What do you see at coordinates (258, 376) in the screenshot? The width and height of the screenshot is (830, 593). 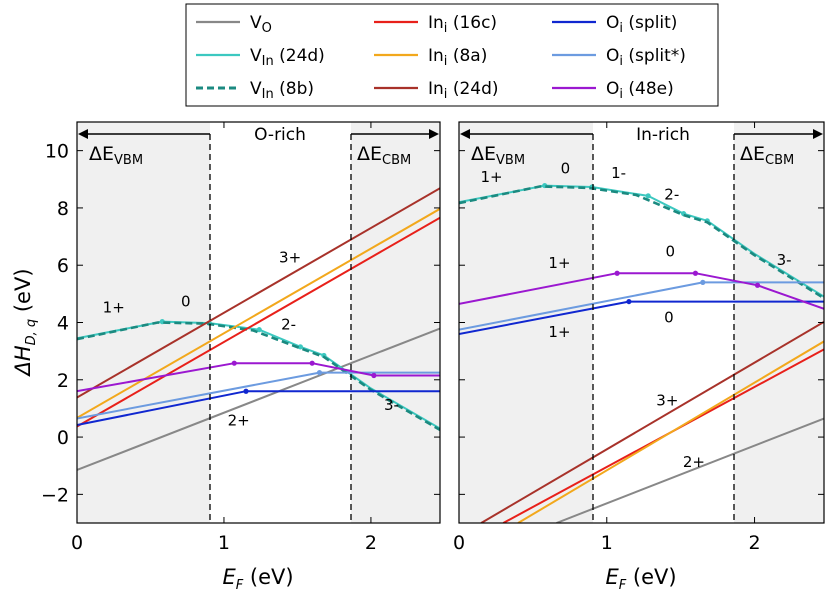 I see `series-v-in-8b-dashed-left` at bounding box center [258, 376].